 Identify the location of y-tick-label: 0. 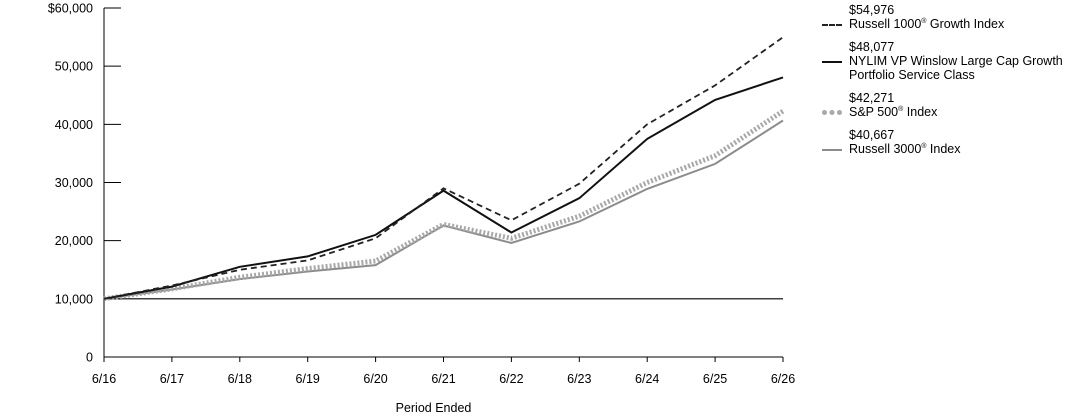
(89, 358).